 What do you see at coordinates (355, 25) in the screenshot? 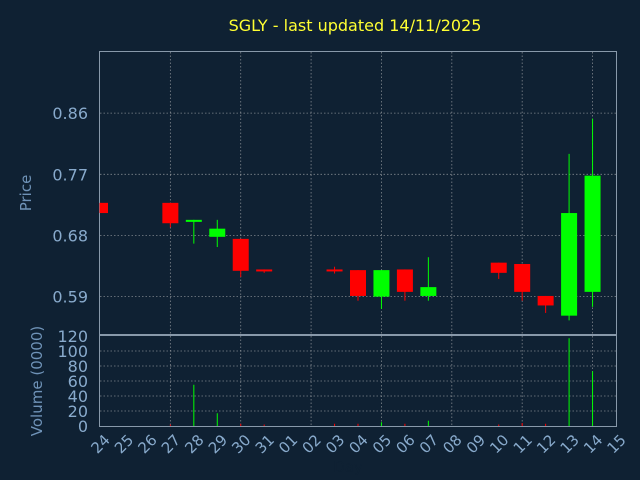
I see `chart-title: SGLY - last updated 14/11/2025` at bounding box center [355, 25].